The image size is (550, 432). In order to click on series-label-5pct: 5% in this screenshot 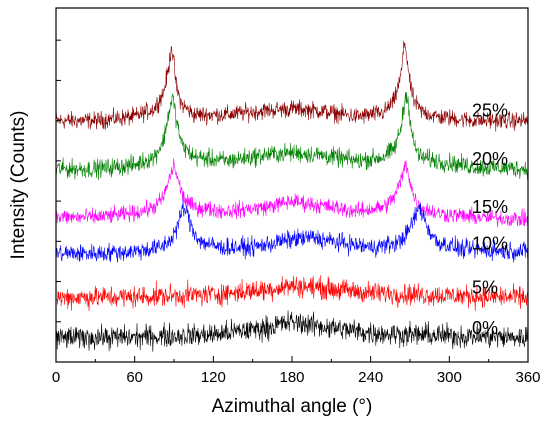, I will do `click(485, 288)`.